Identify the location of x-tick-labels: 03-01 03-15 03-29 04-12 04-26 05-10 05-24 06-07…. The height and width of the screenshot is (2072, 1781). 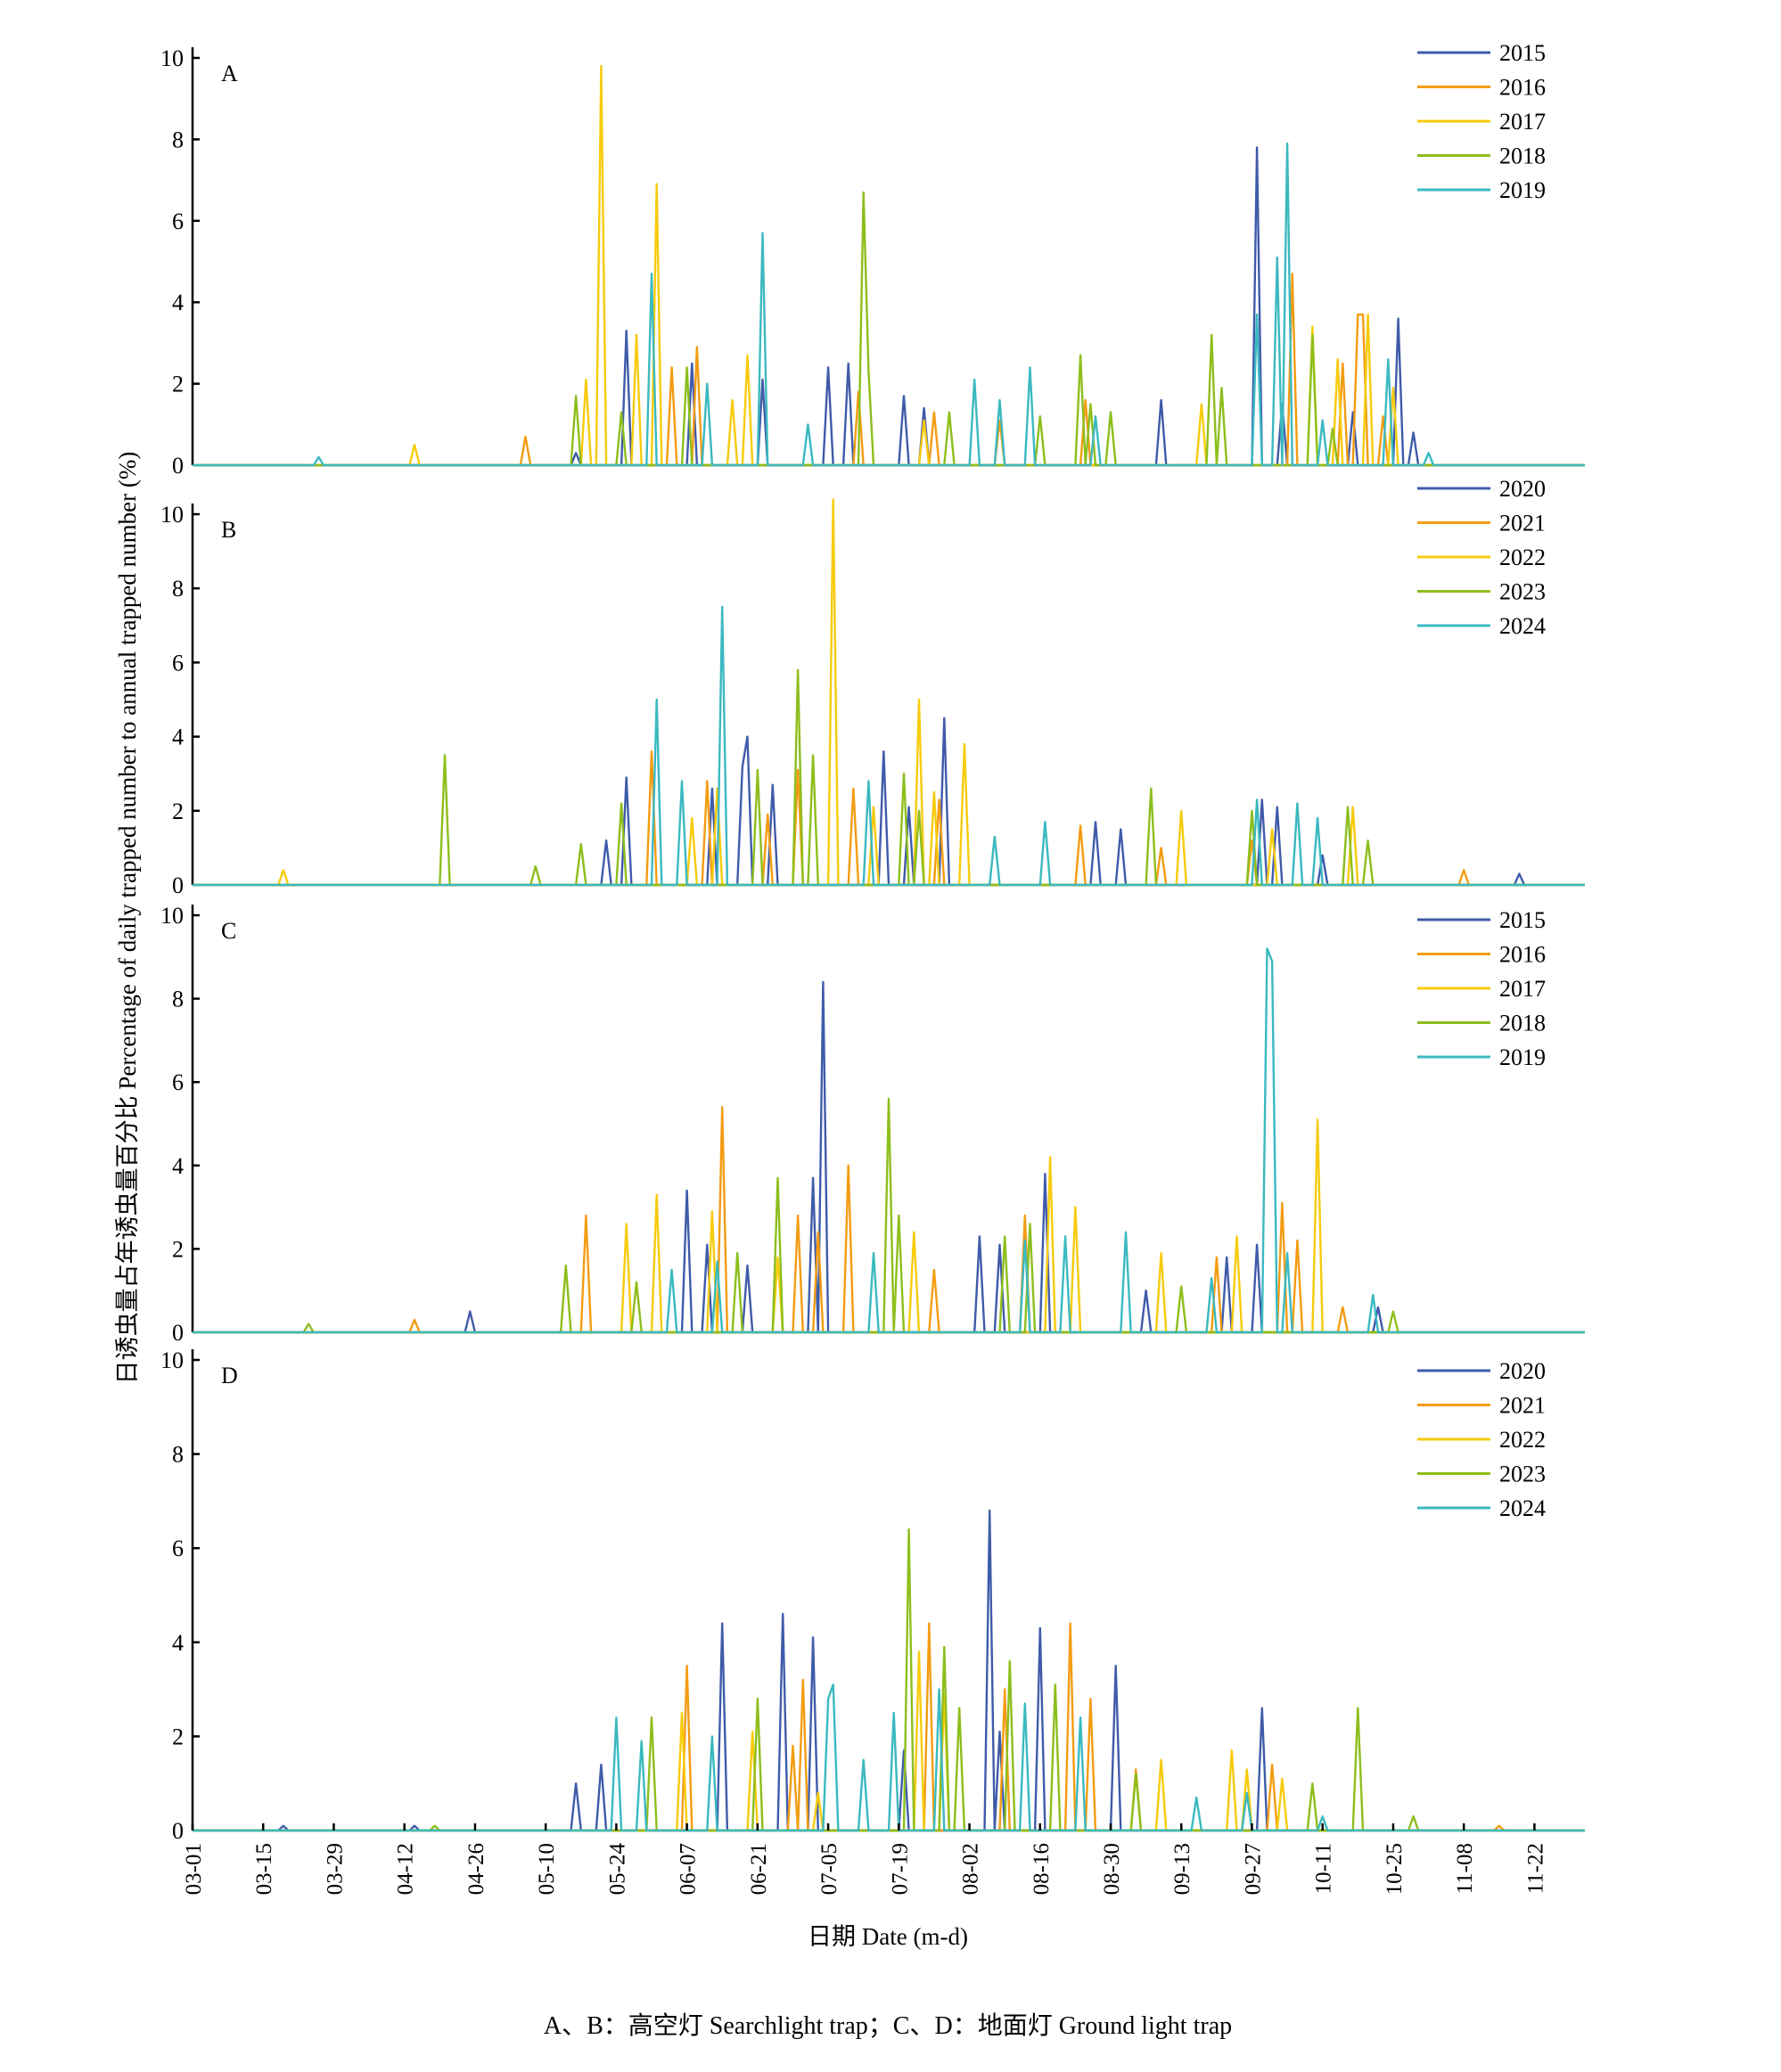
(864, 1859).